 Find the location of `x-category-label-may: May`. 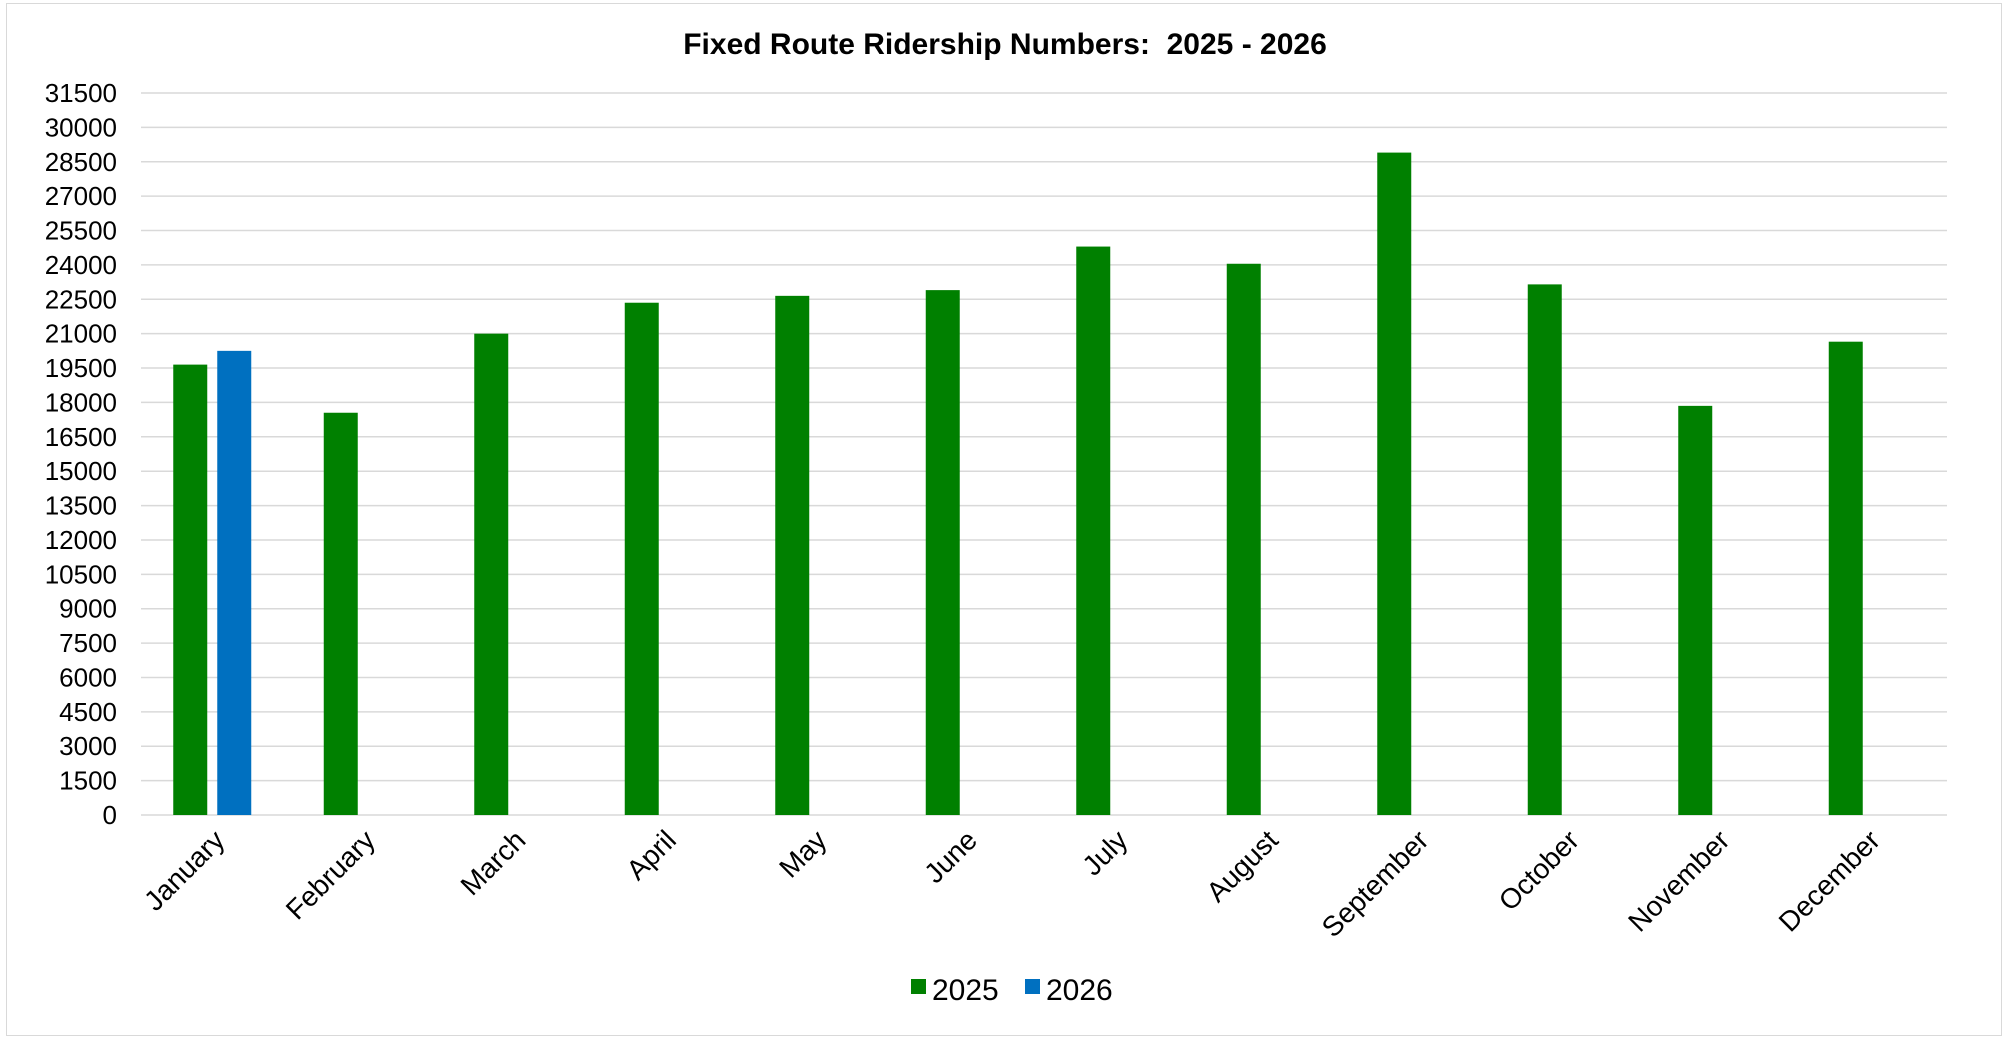

x-category-label-may: May is located at coordinates (802, 853).